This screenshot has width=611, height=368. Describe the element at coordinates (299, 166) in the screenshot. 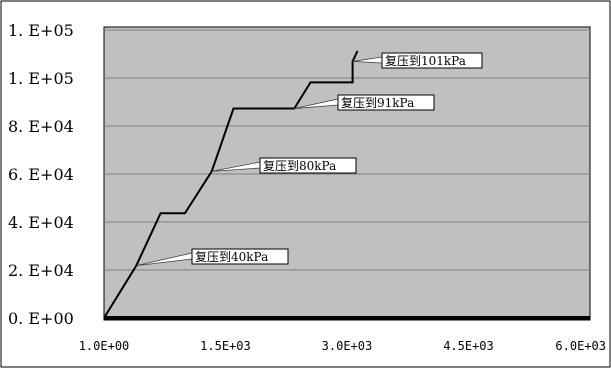

I see `annotation-label: 复压到80kPa` at that location.